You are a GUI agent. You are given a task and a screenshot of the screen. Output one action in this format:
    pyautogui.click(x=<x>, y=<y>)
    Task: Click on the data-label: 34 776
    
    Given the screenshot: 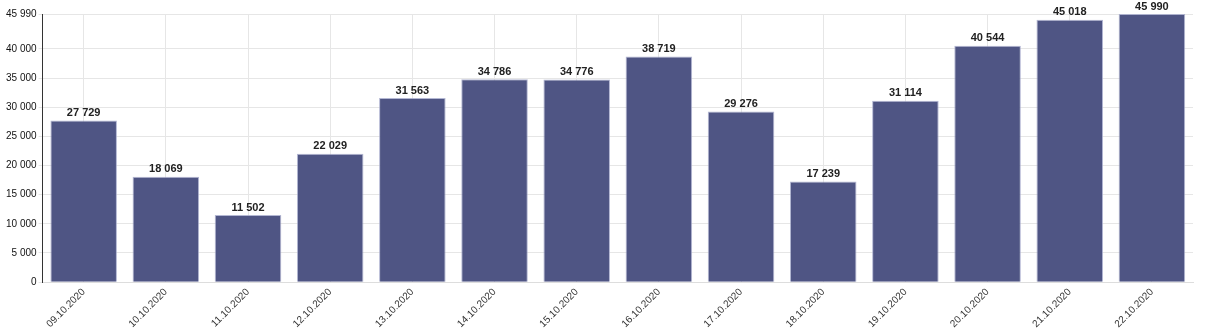 What is the action you would take?
    pyautogui.click(x=576, y=70)
    